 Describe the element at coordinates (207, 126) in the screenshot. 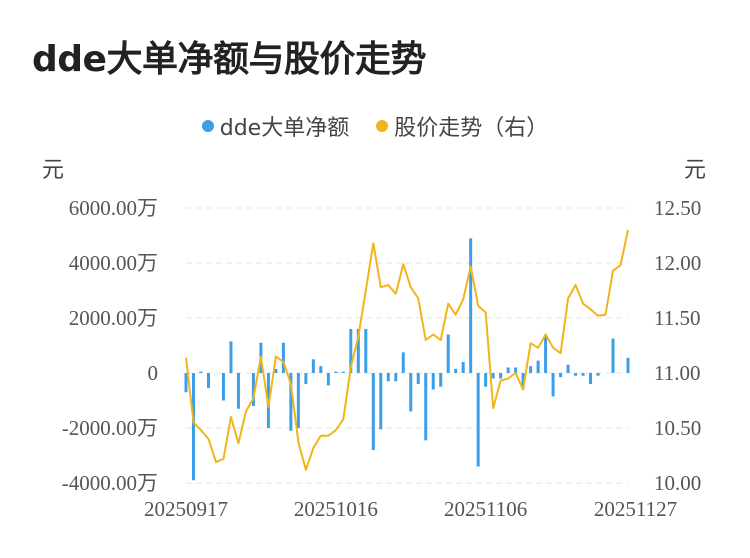

I see `legend-marker-dde` at that location.